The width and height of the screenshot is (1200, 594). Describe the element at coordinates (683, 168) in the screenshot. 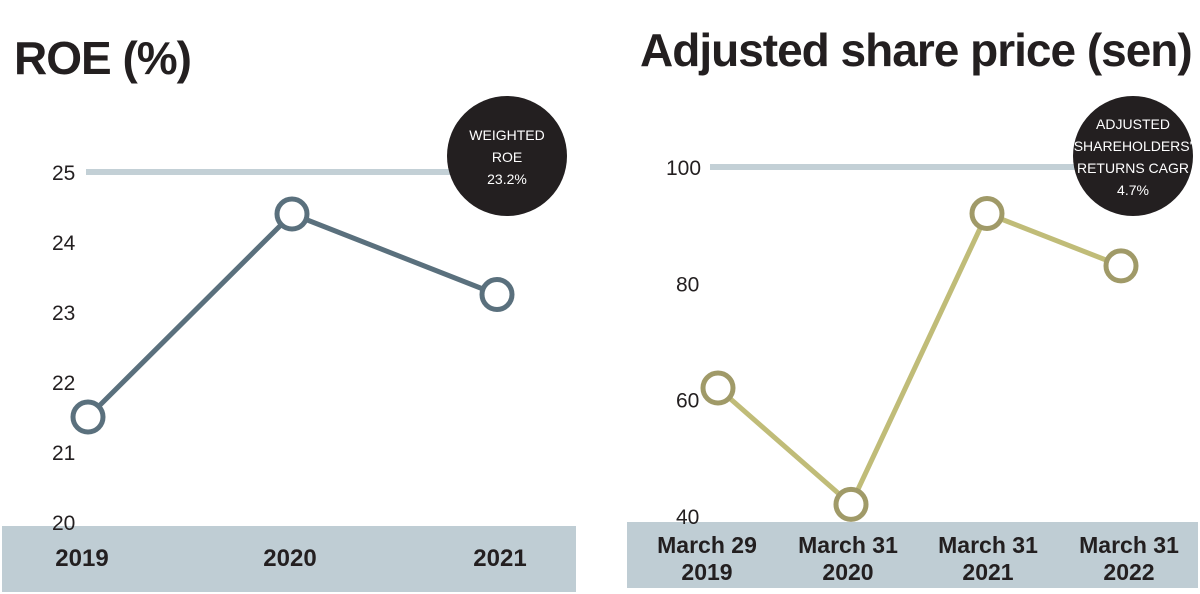

I see `share-price-ytick-100: 100` at that location.